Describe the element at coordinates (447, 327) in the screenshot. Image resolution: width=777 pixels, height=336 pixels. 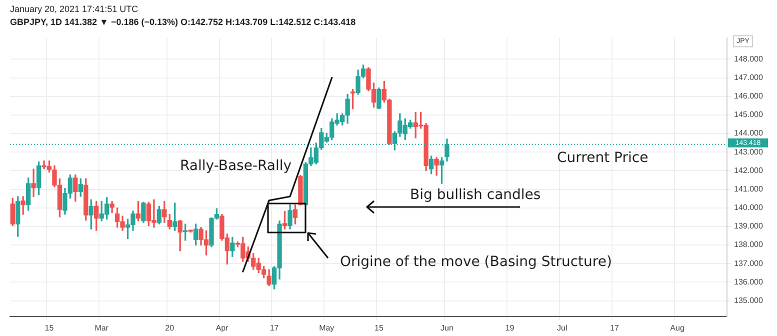
I see `x-tick-label: Jun` at that location.